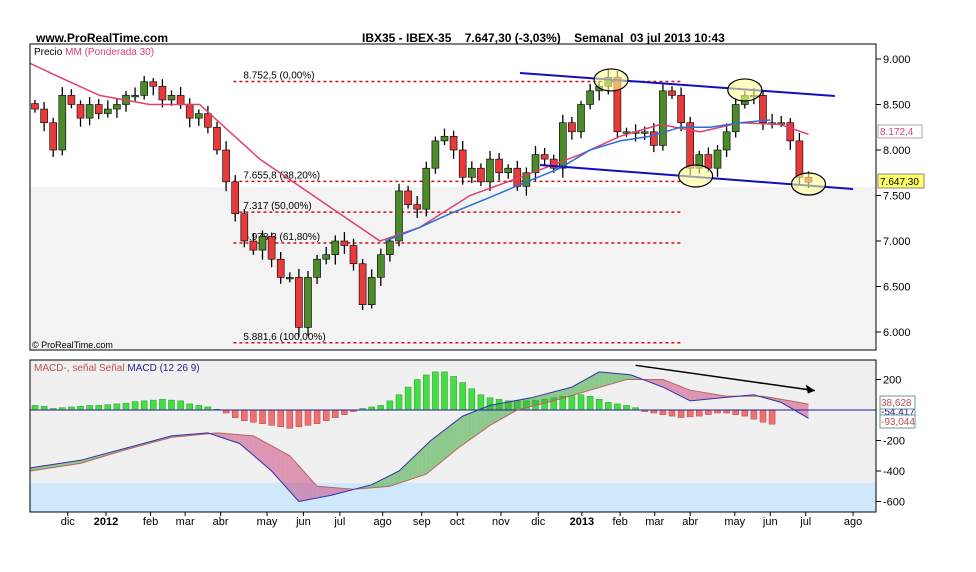 This screenshot has height=572, width=976. I want to click on macd-tick-label: -600, so click(894, 503).